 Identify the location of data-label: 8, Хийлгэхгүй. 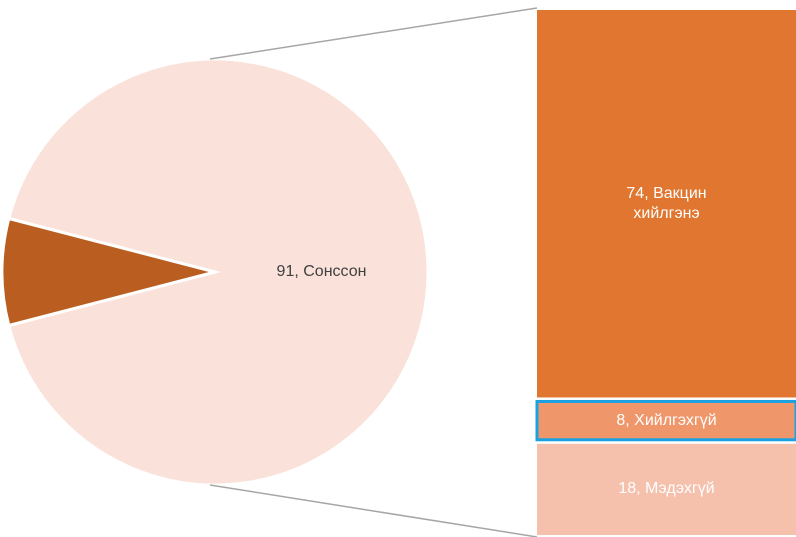
(666, 420).